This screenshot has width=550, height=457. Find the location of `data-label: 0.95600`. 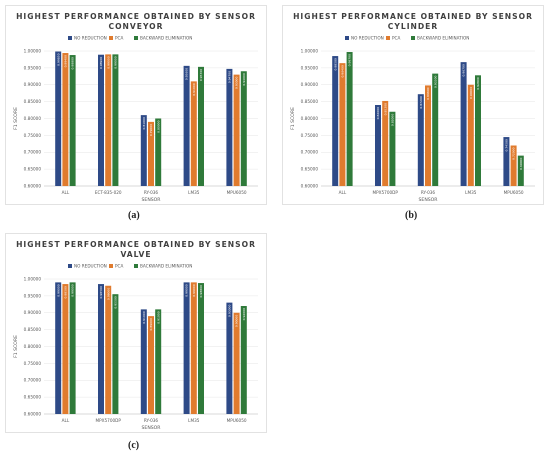

data-label: 0.95600 is located at coordinates (187, 74).